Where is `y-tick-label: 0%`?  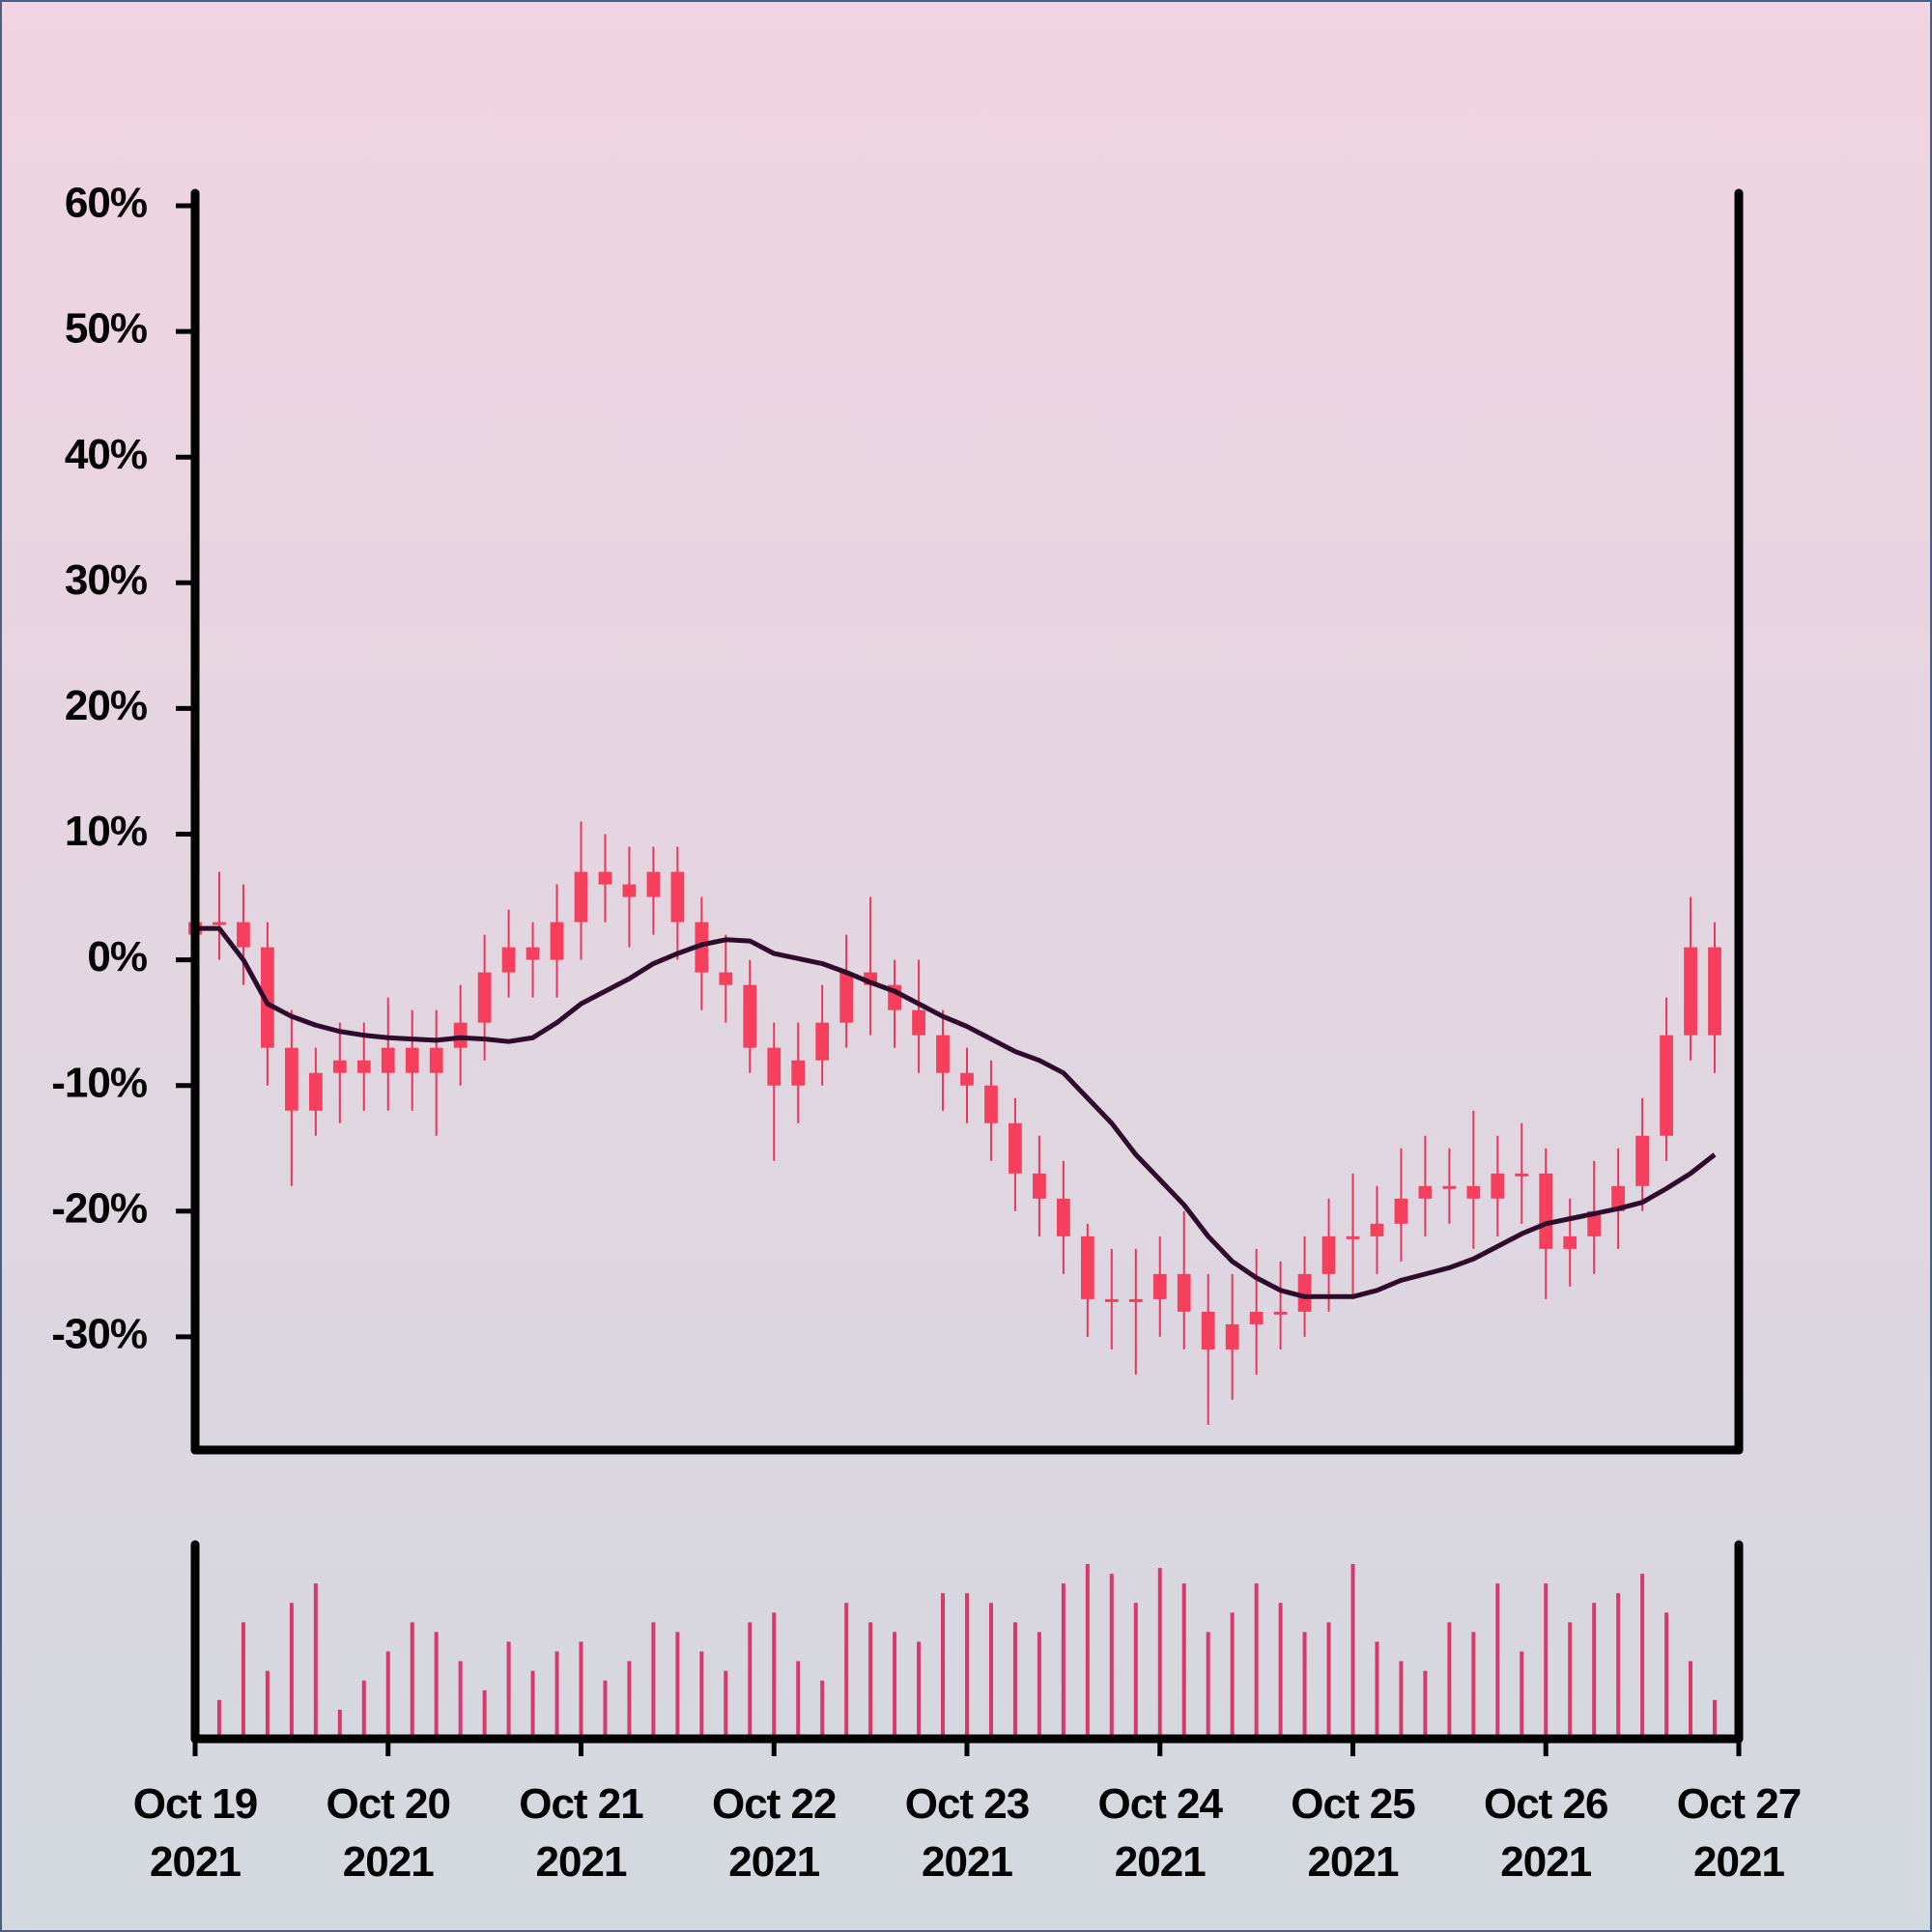
y-tick-label: 0% is located at coordinates (117, 956).